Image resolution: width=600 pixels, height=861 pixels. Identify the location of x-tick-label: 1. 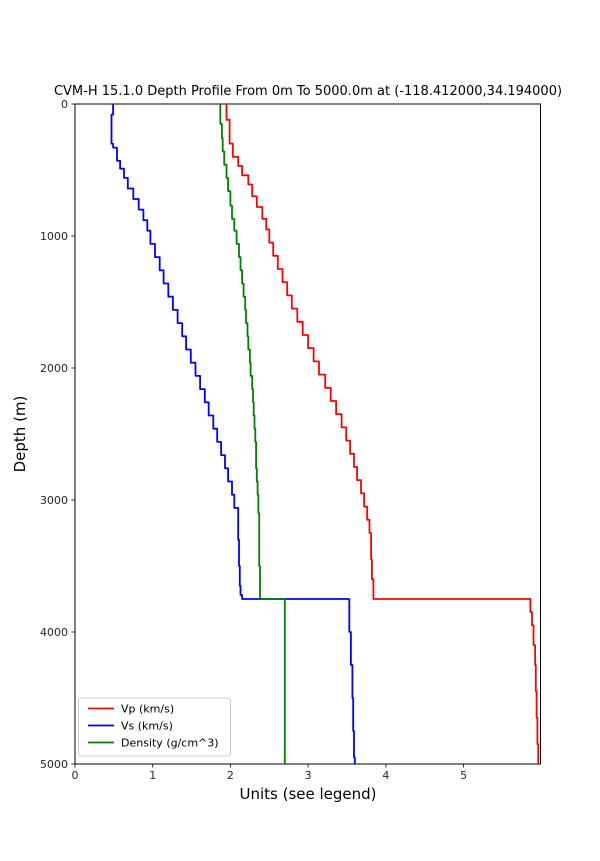
(152, 775).